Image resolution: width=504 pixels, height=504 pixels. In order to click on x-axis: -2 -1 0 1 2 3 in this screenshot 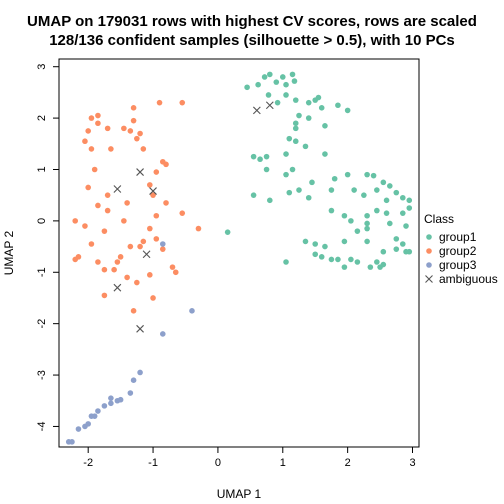, I will do `click(249, 457)`.